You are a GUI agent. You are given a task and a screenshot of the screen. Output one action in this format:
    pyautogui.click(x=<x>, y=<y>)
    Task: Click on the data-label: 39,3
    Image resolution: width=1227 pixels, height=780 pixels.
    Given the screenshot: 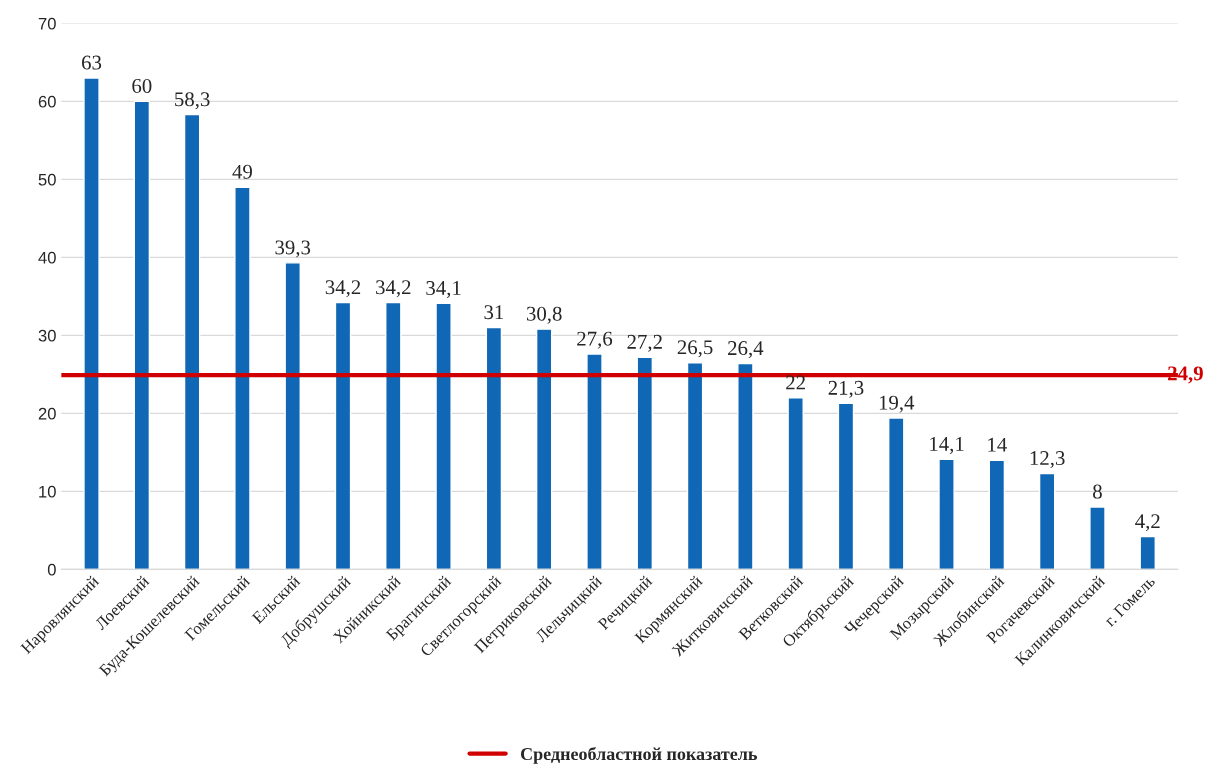 What is the action you would take?
    pyautogui.click(x=293, y=249)
    